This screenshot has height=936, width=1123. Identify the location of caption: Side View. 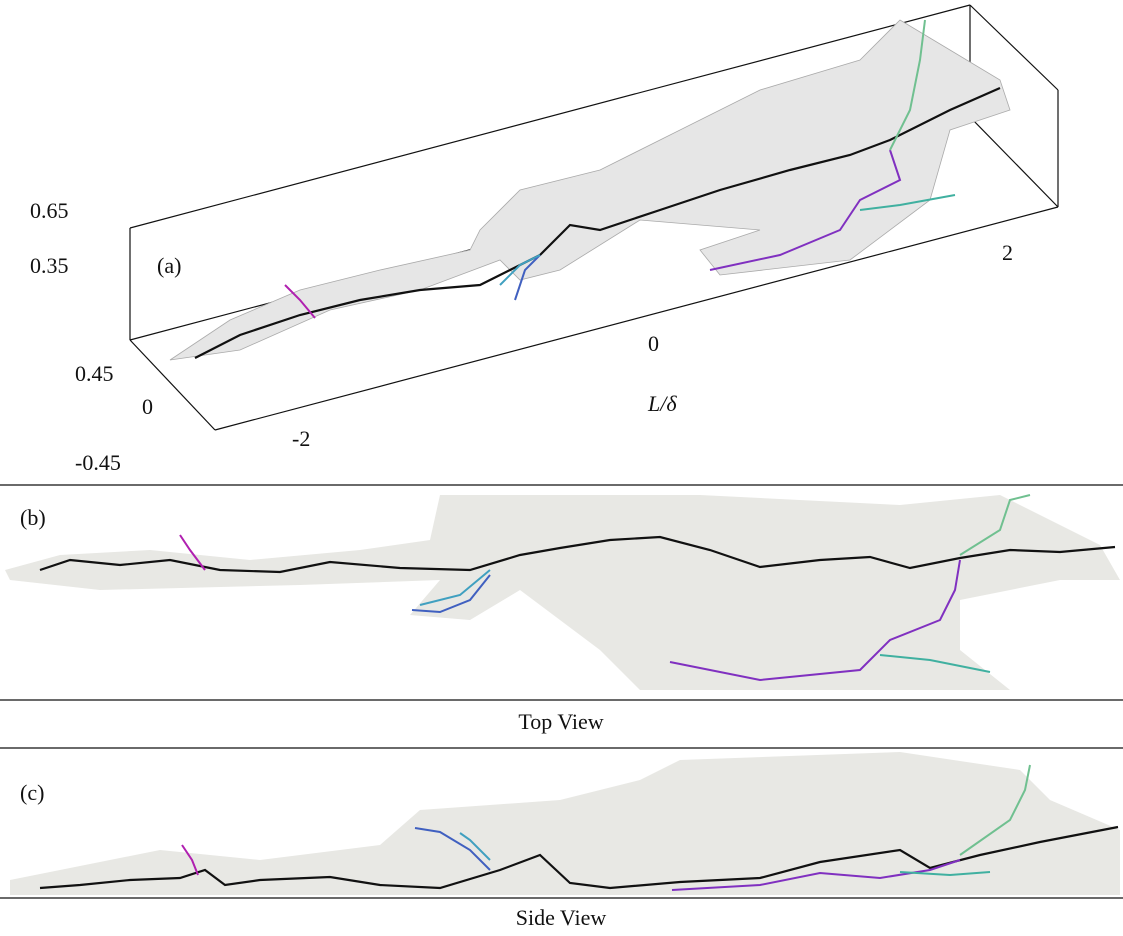
(561, 917).